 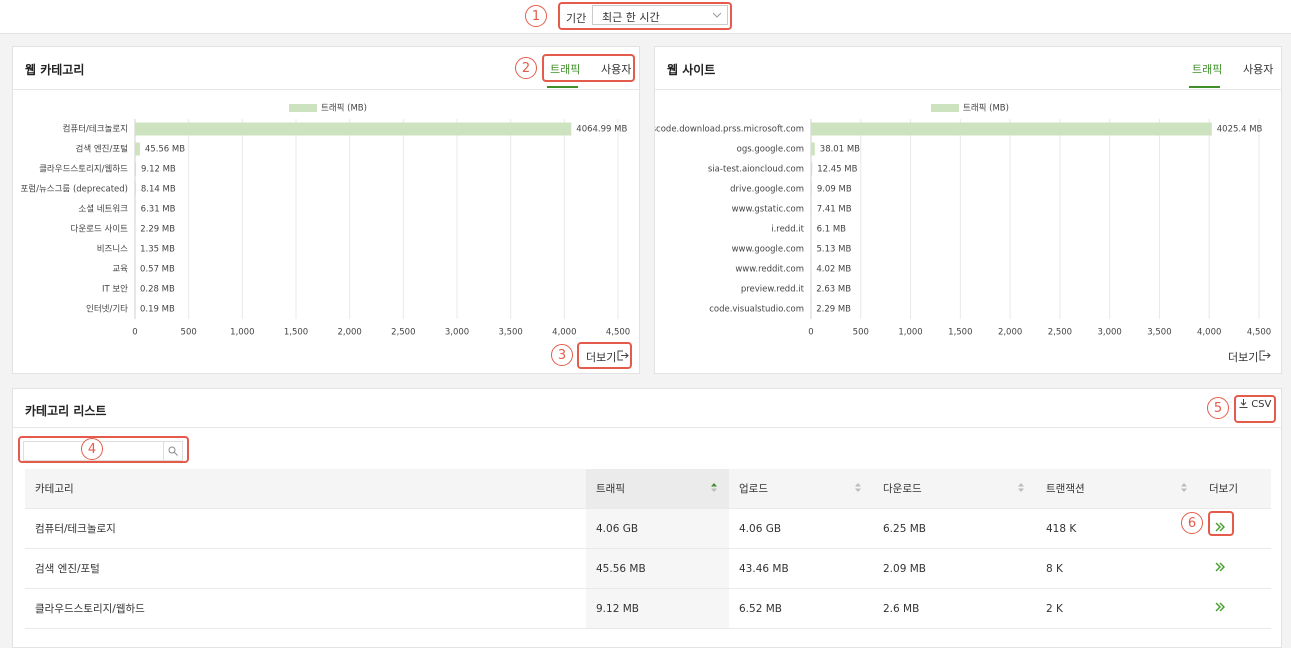 What do you see at coordinates (157, 250) in the screenshot?
I see `value-label: 1.35 MB` at bounding box center [157, 250].